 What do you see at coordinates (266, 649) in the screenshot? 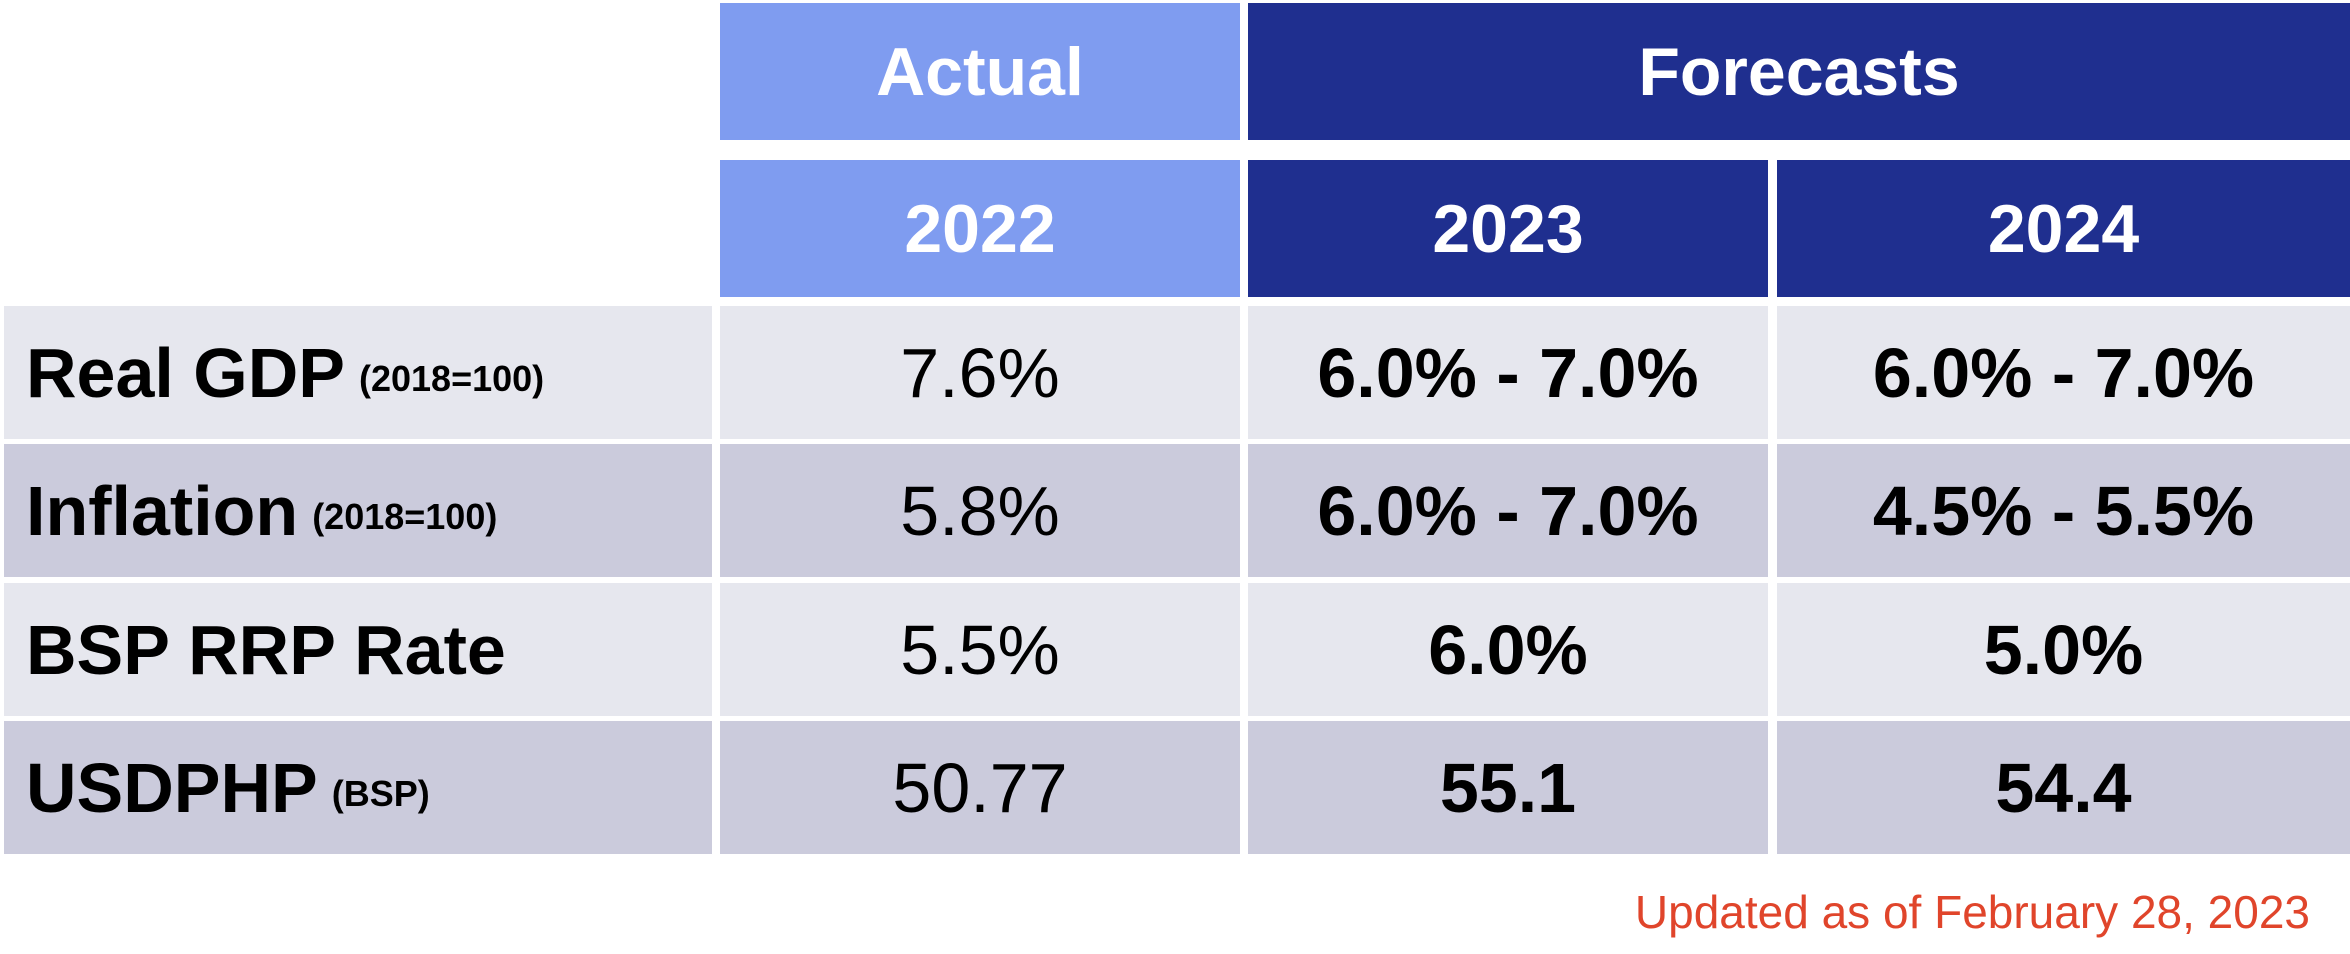
I see `label-text: BSP RRP Rate` at bounding box center [266, 649].